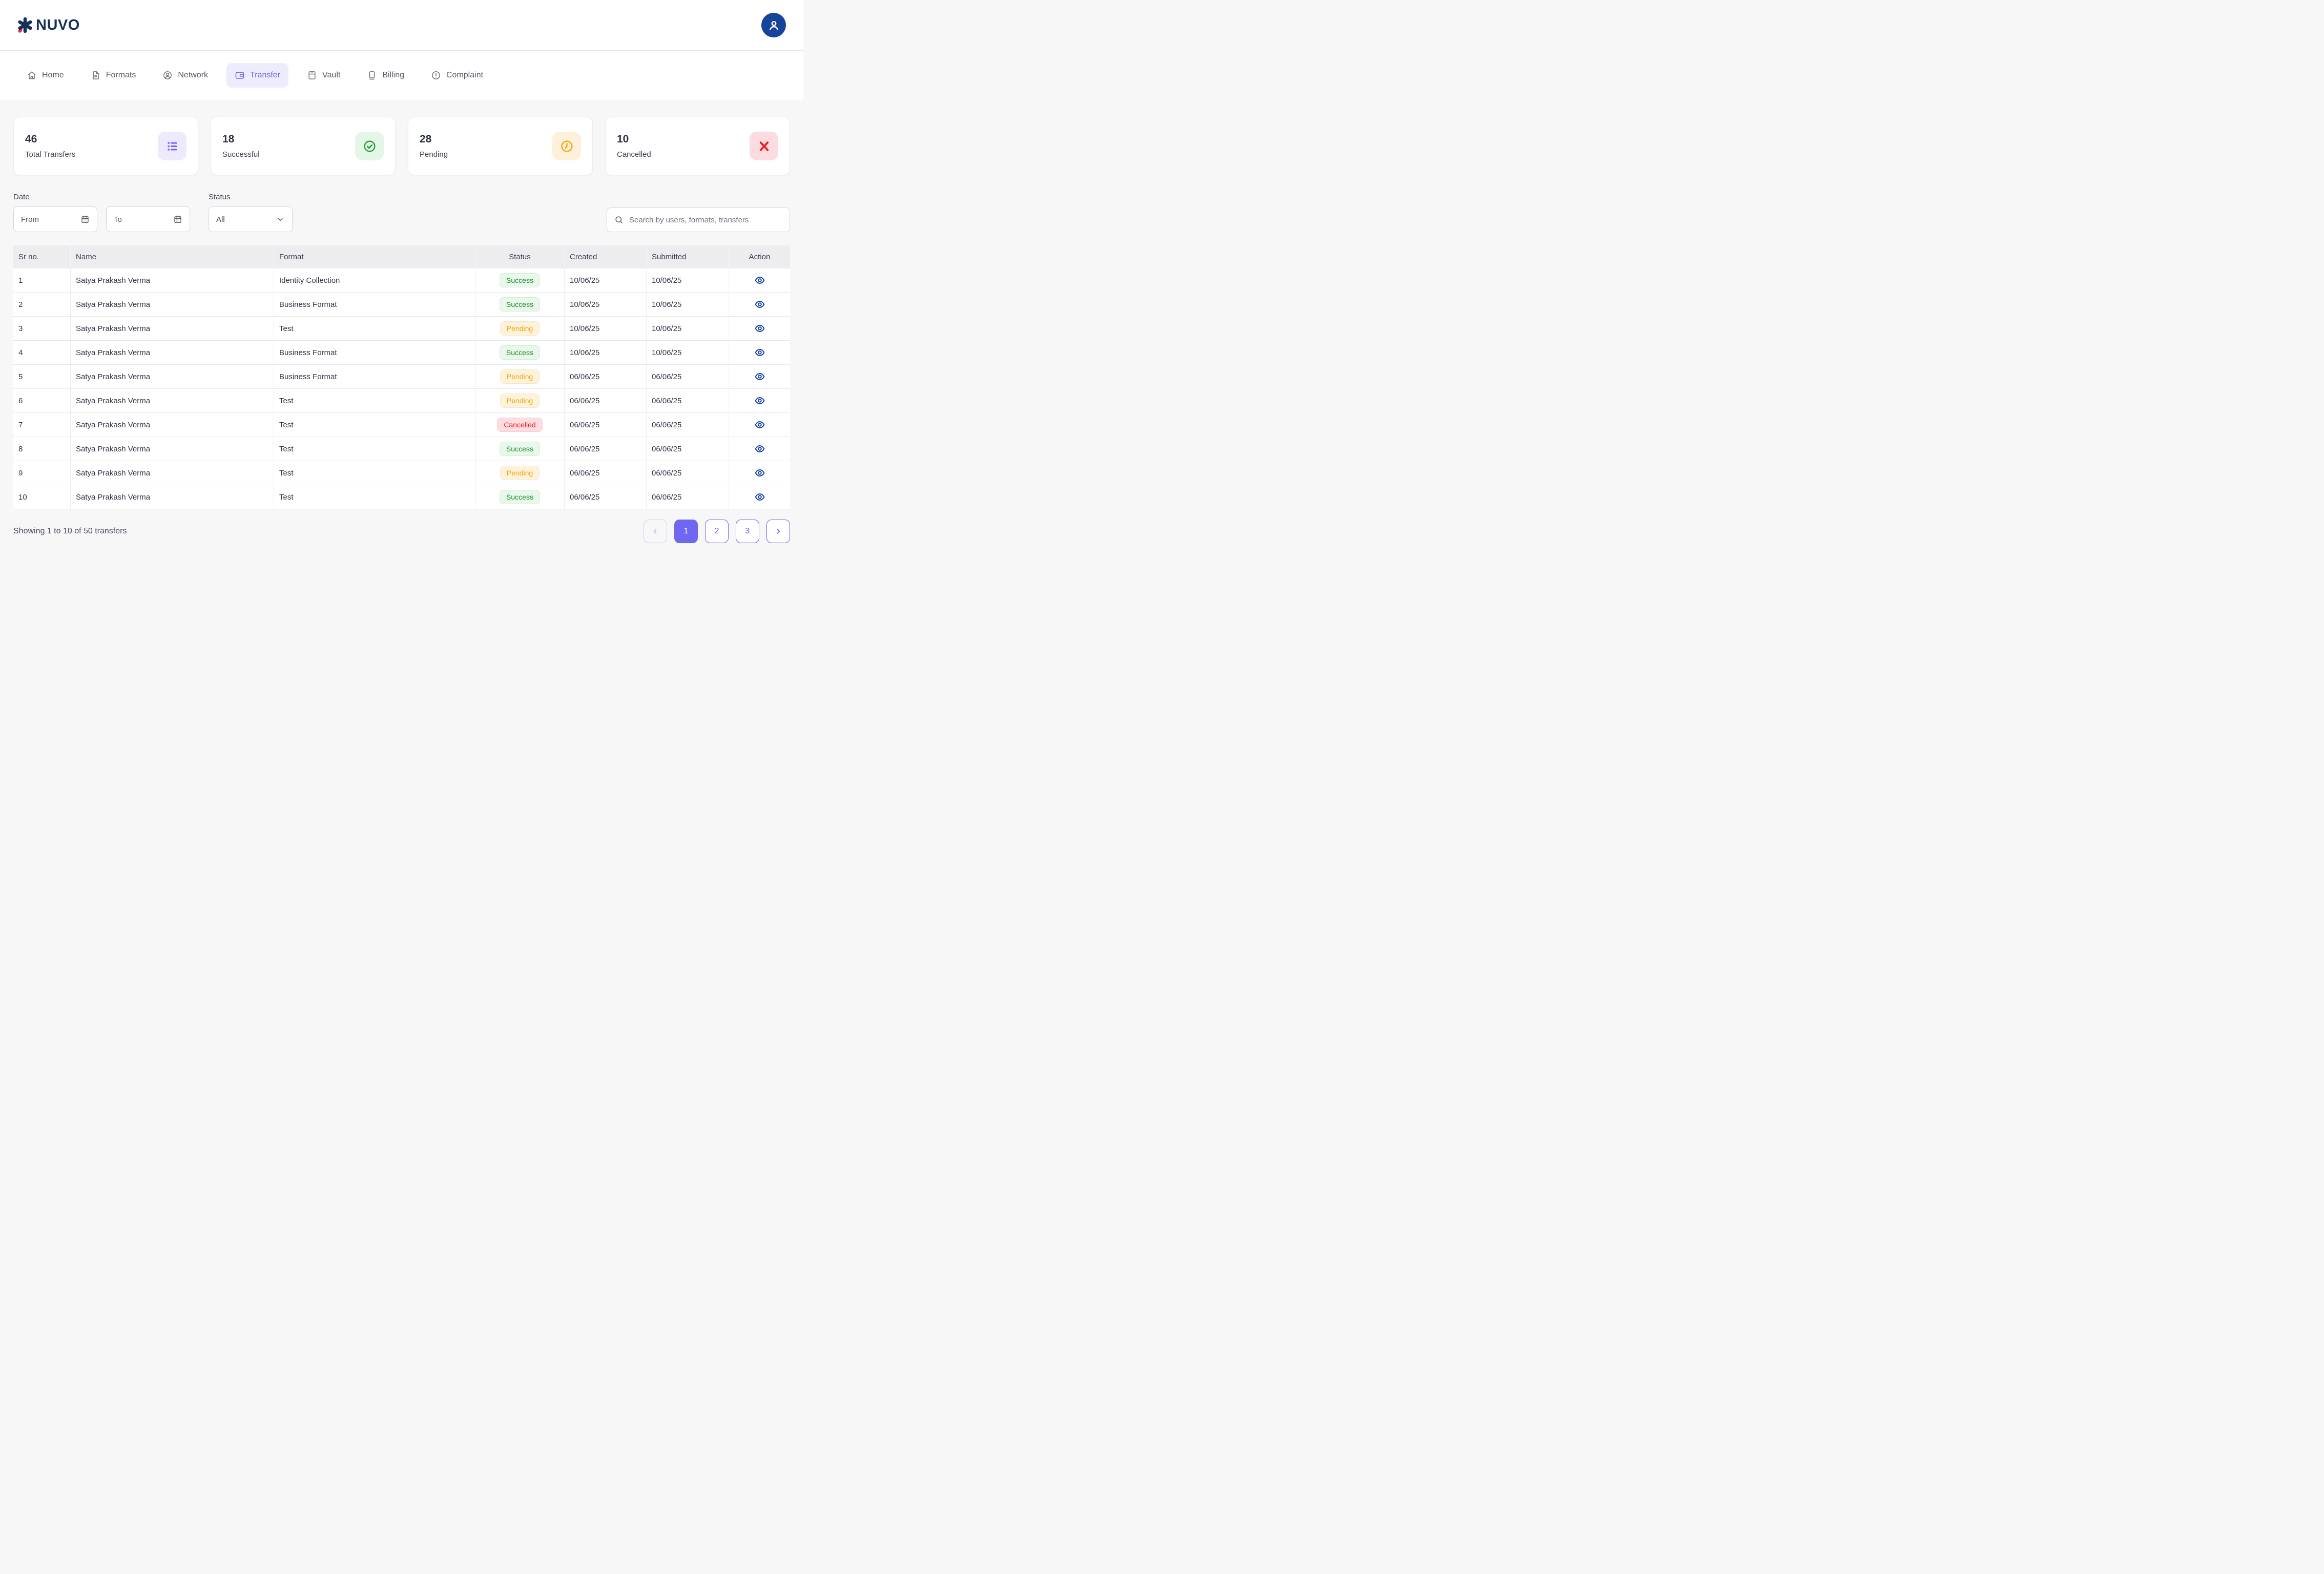 The height and width of the screenshot is (1574, 2324). What do you see at coordinates (58, 24) in the screenshot?
I see `brand-name: NUVO` at bounding box center [58, 24].